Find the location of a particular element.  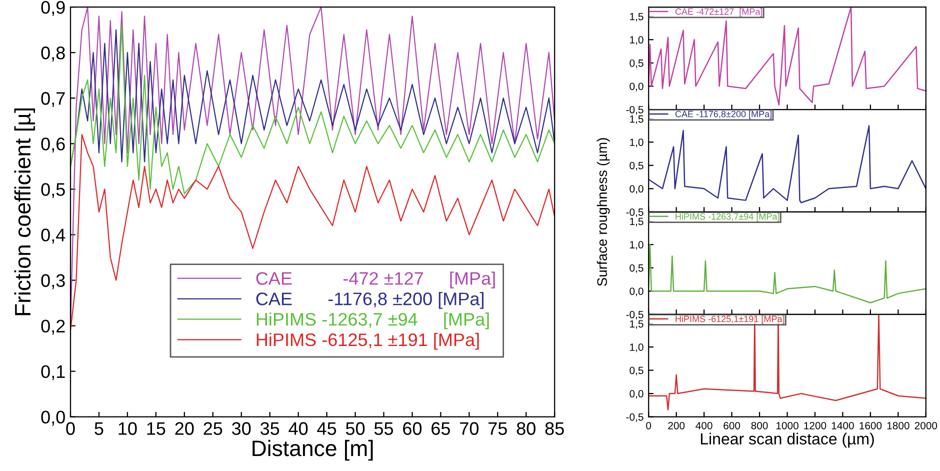

y-tick-label: 0,3 is located at coordinates (53, 282).